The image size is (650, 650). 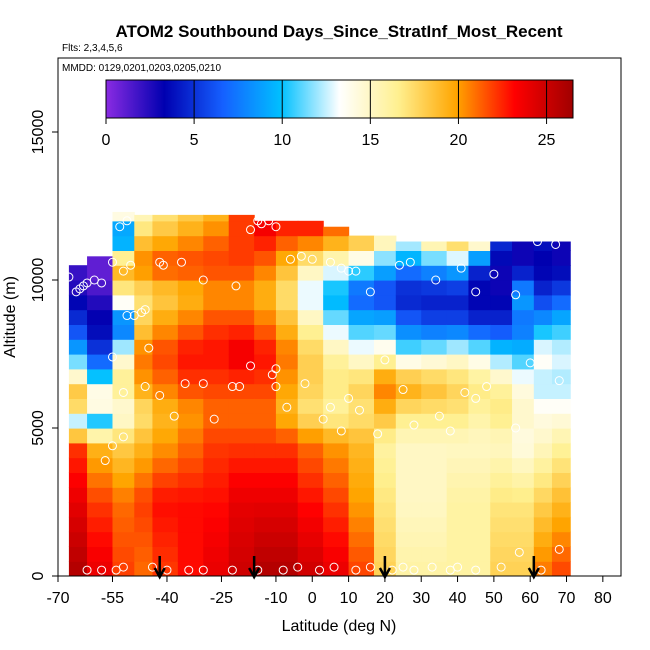 I want to click on x-tick-label: -25, so click(x=221, y=598).